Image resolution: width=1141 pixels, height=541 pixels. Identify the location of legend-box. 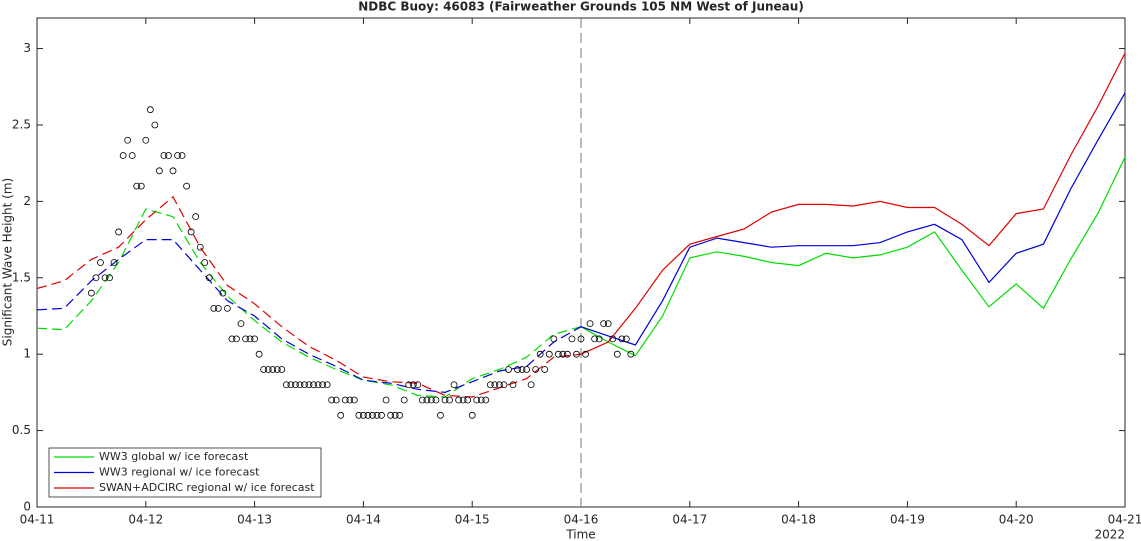
(185, 472).